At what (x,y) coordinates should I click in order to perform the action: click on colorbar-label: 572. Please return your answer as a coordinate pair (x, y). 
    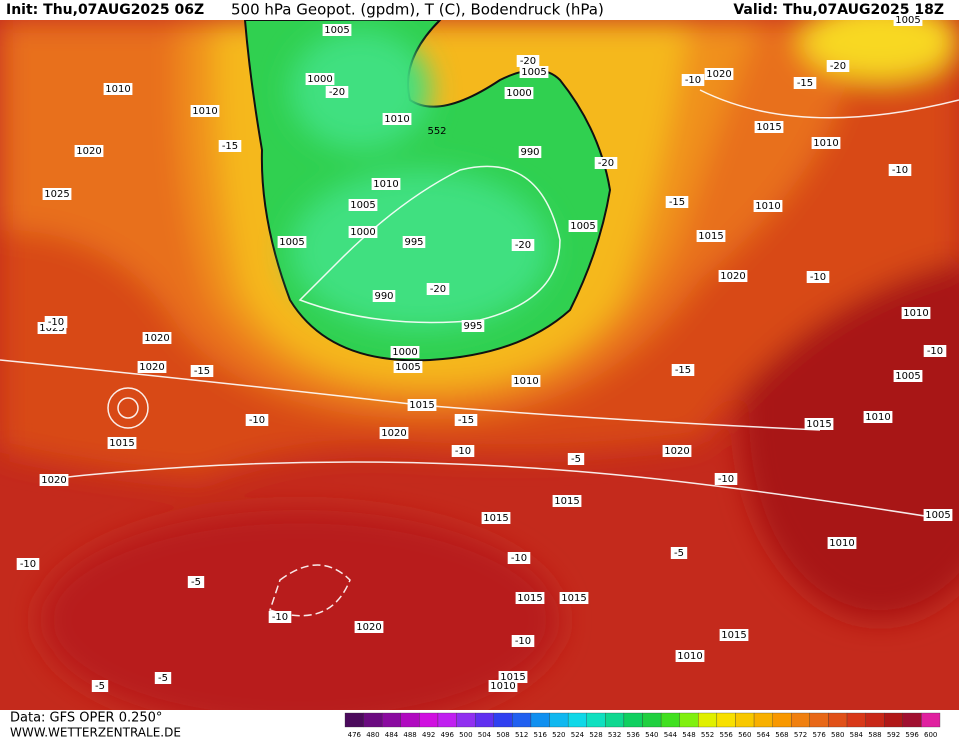
    Looking at the image, I should click on (800, 735).